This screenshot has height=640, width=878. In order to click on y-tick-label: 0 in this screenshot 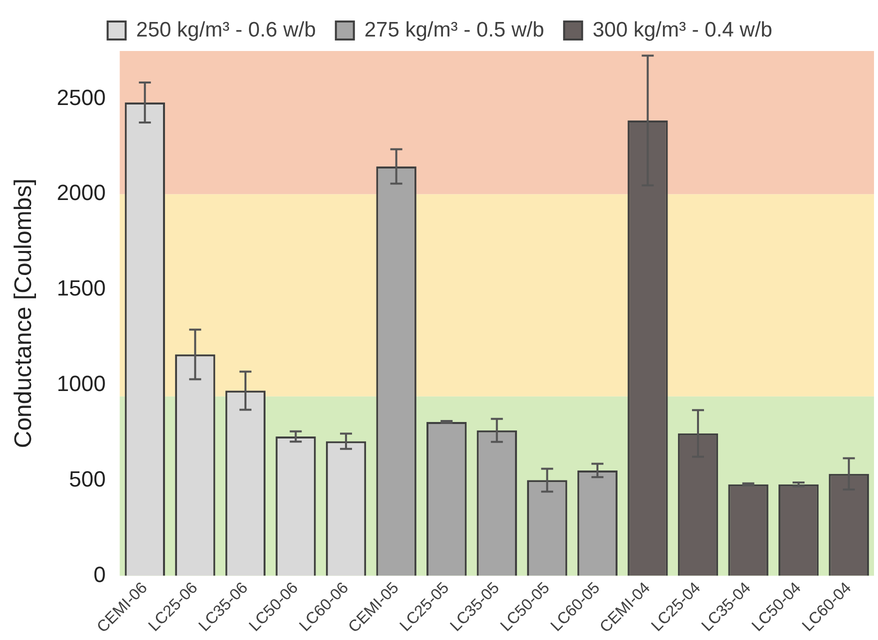, I will do `click(99, 574)`.